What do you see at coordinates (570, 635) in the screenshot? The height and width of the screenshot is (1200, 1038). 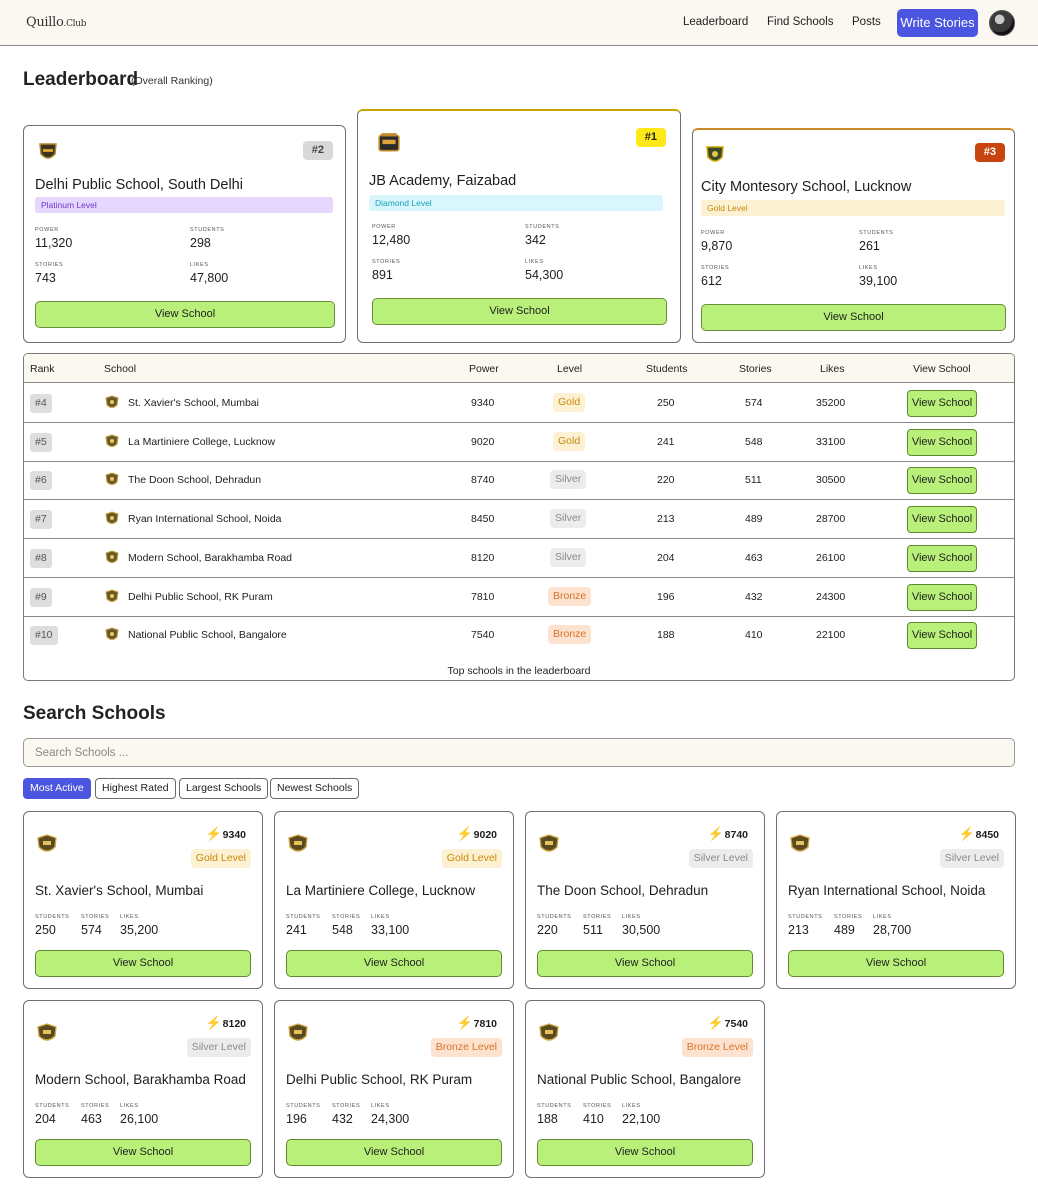 I see `level-badge: Bronze` at bounding box center [570, 635].